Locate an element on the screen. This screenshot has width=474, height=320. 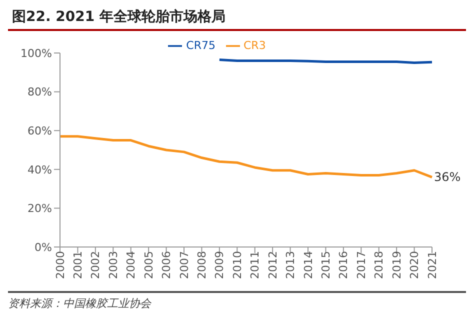
x-tick-label: 2015 is located at coordinates (326, 265).